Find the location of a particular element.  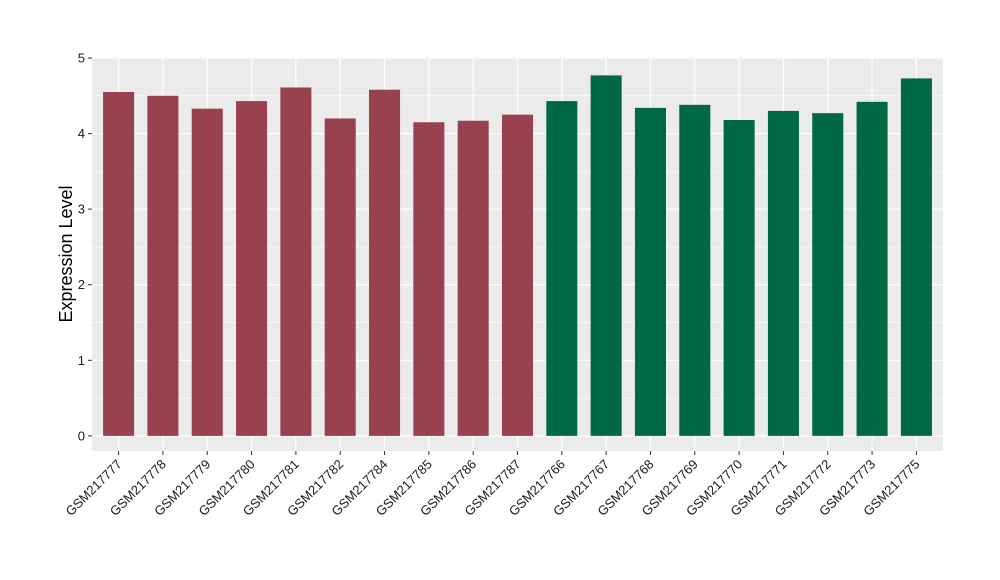

bar-GSM217770 is located at coordinates (739, 277).